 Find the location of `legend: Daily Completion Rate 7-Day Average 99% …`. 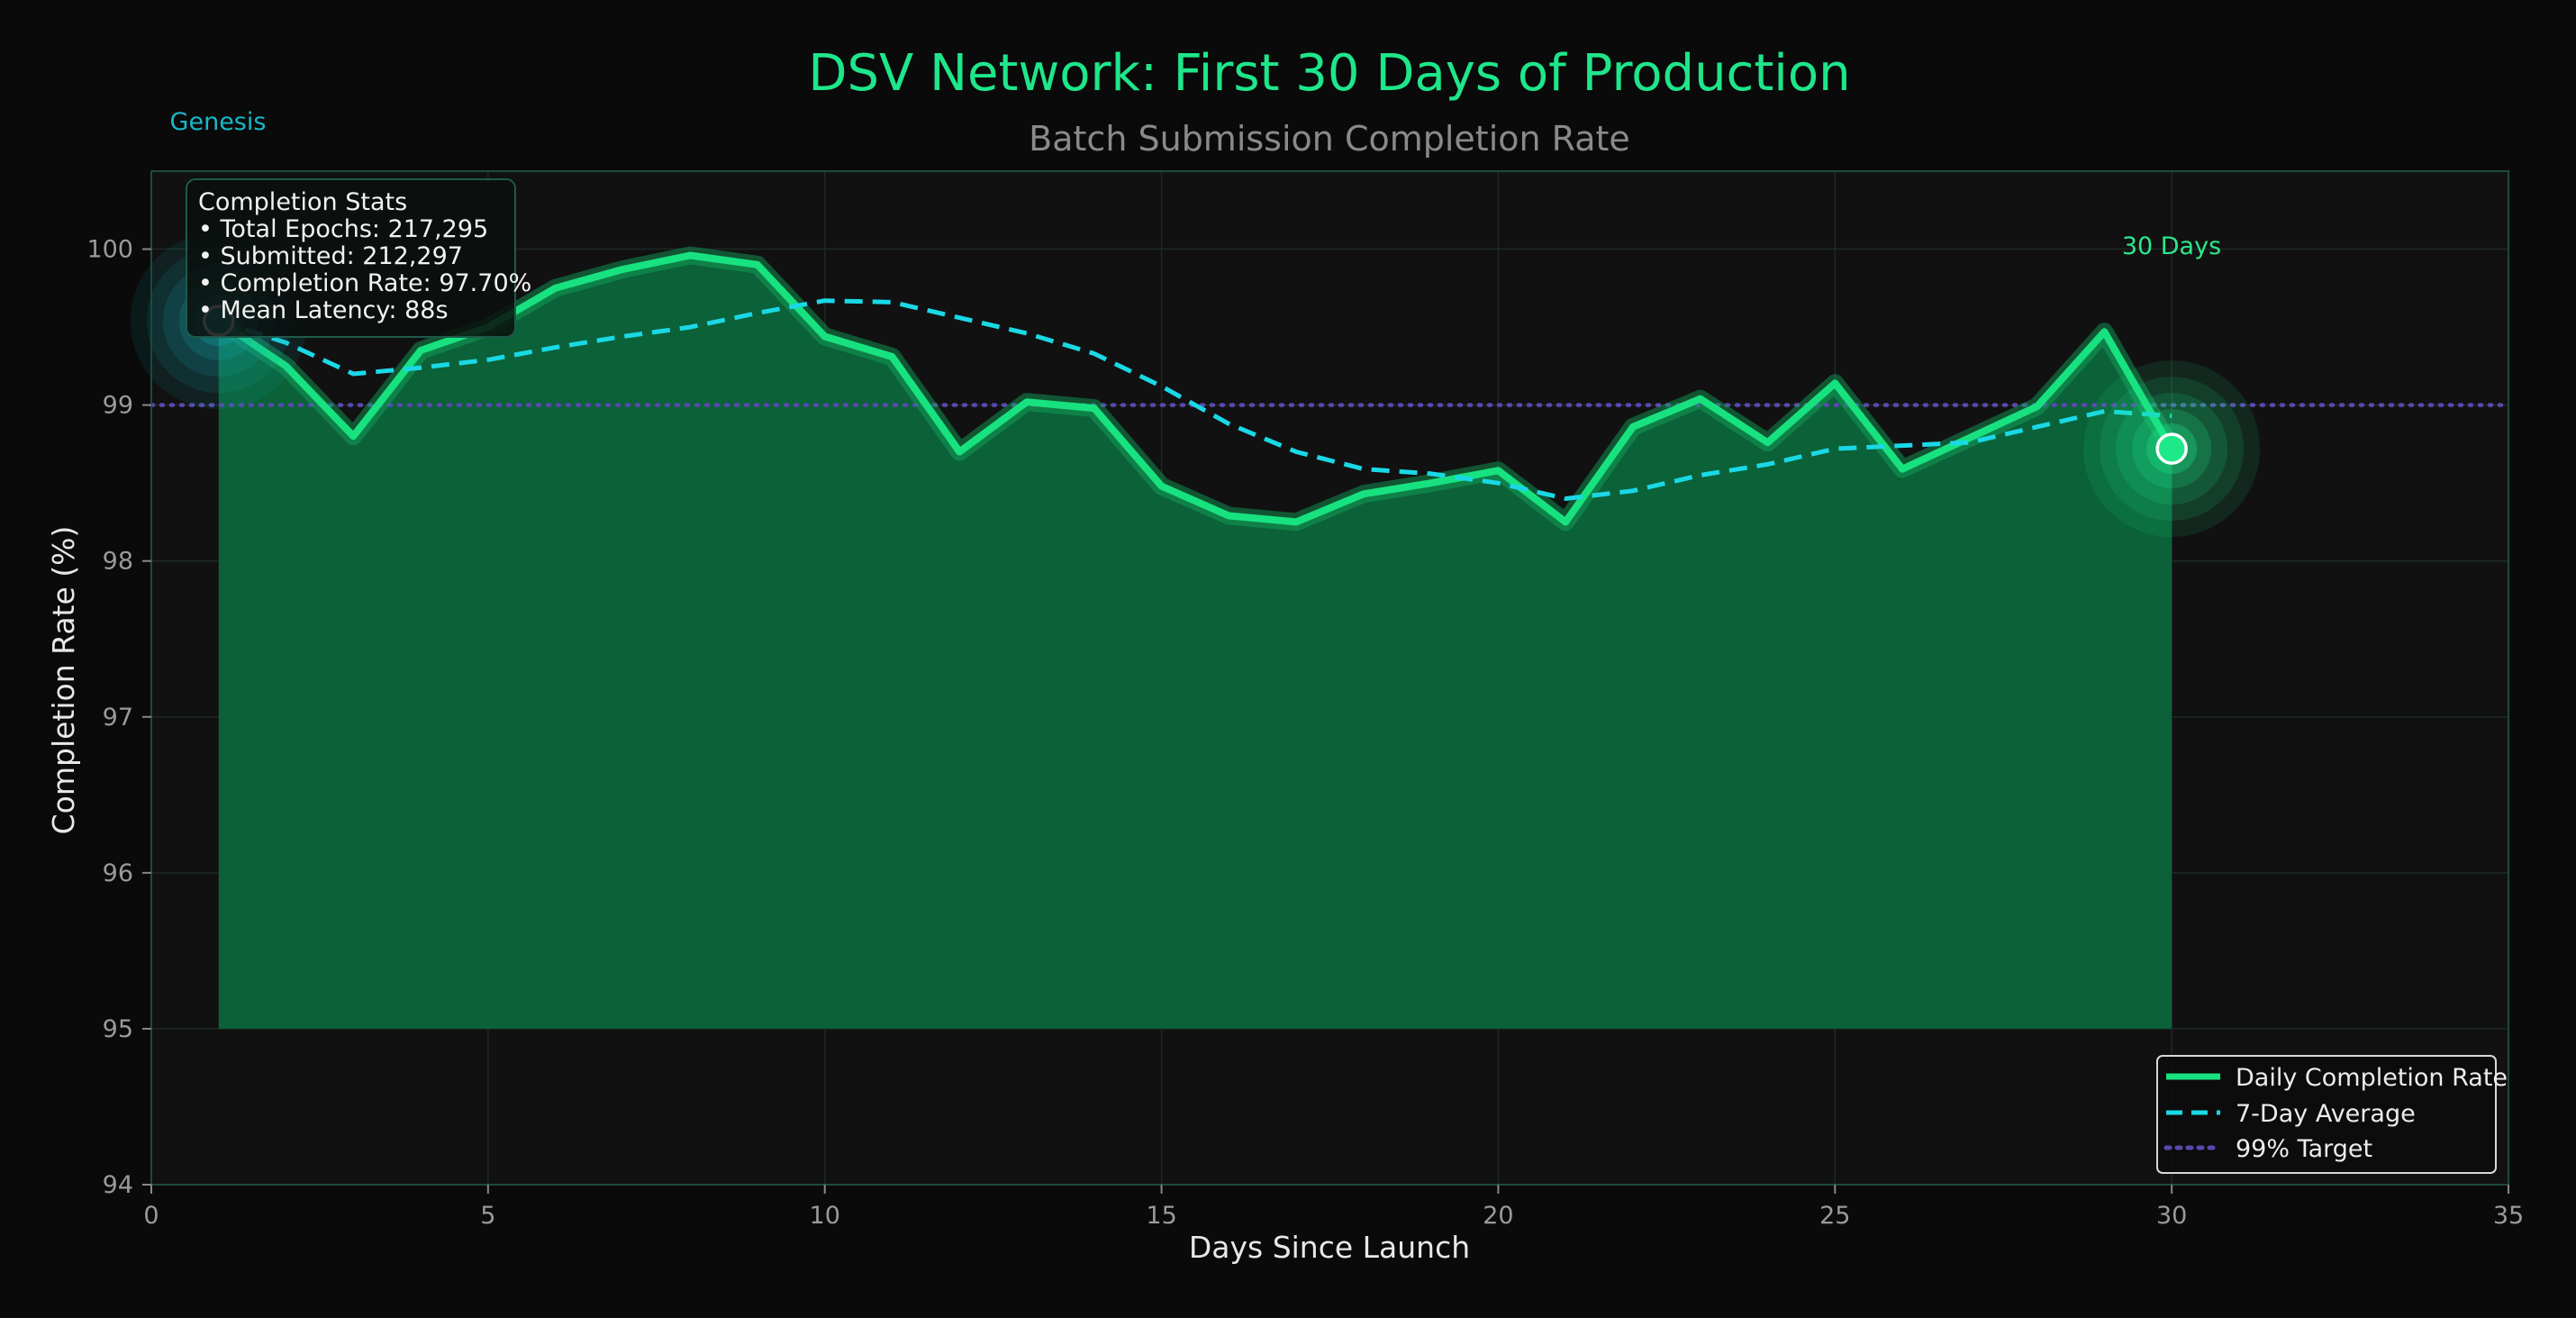

legend: Daily Completion Rate 7-Day Average 99% … is located at coordinates (2332, 1114).